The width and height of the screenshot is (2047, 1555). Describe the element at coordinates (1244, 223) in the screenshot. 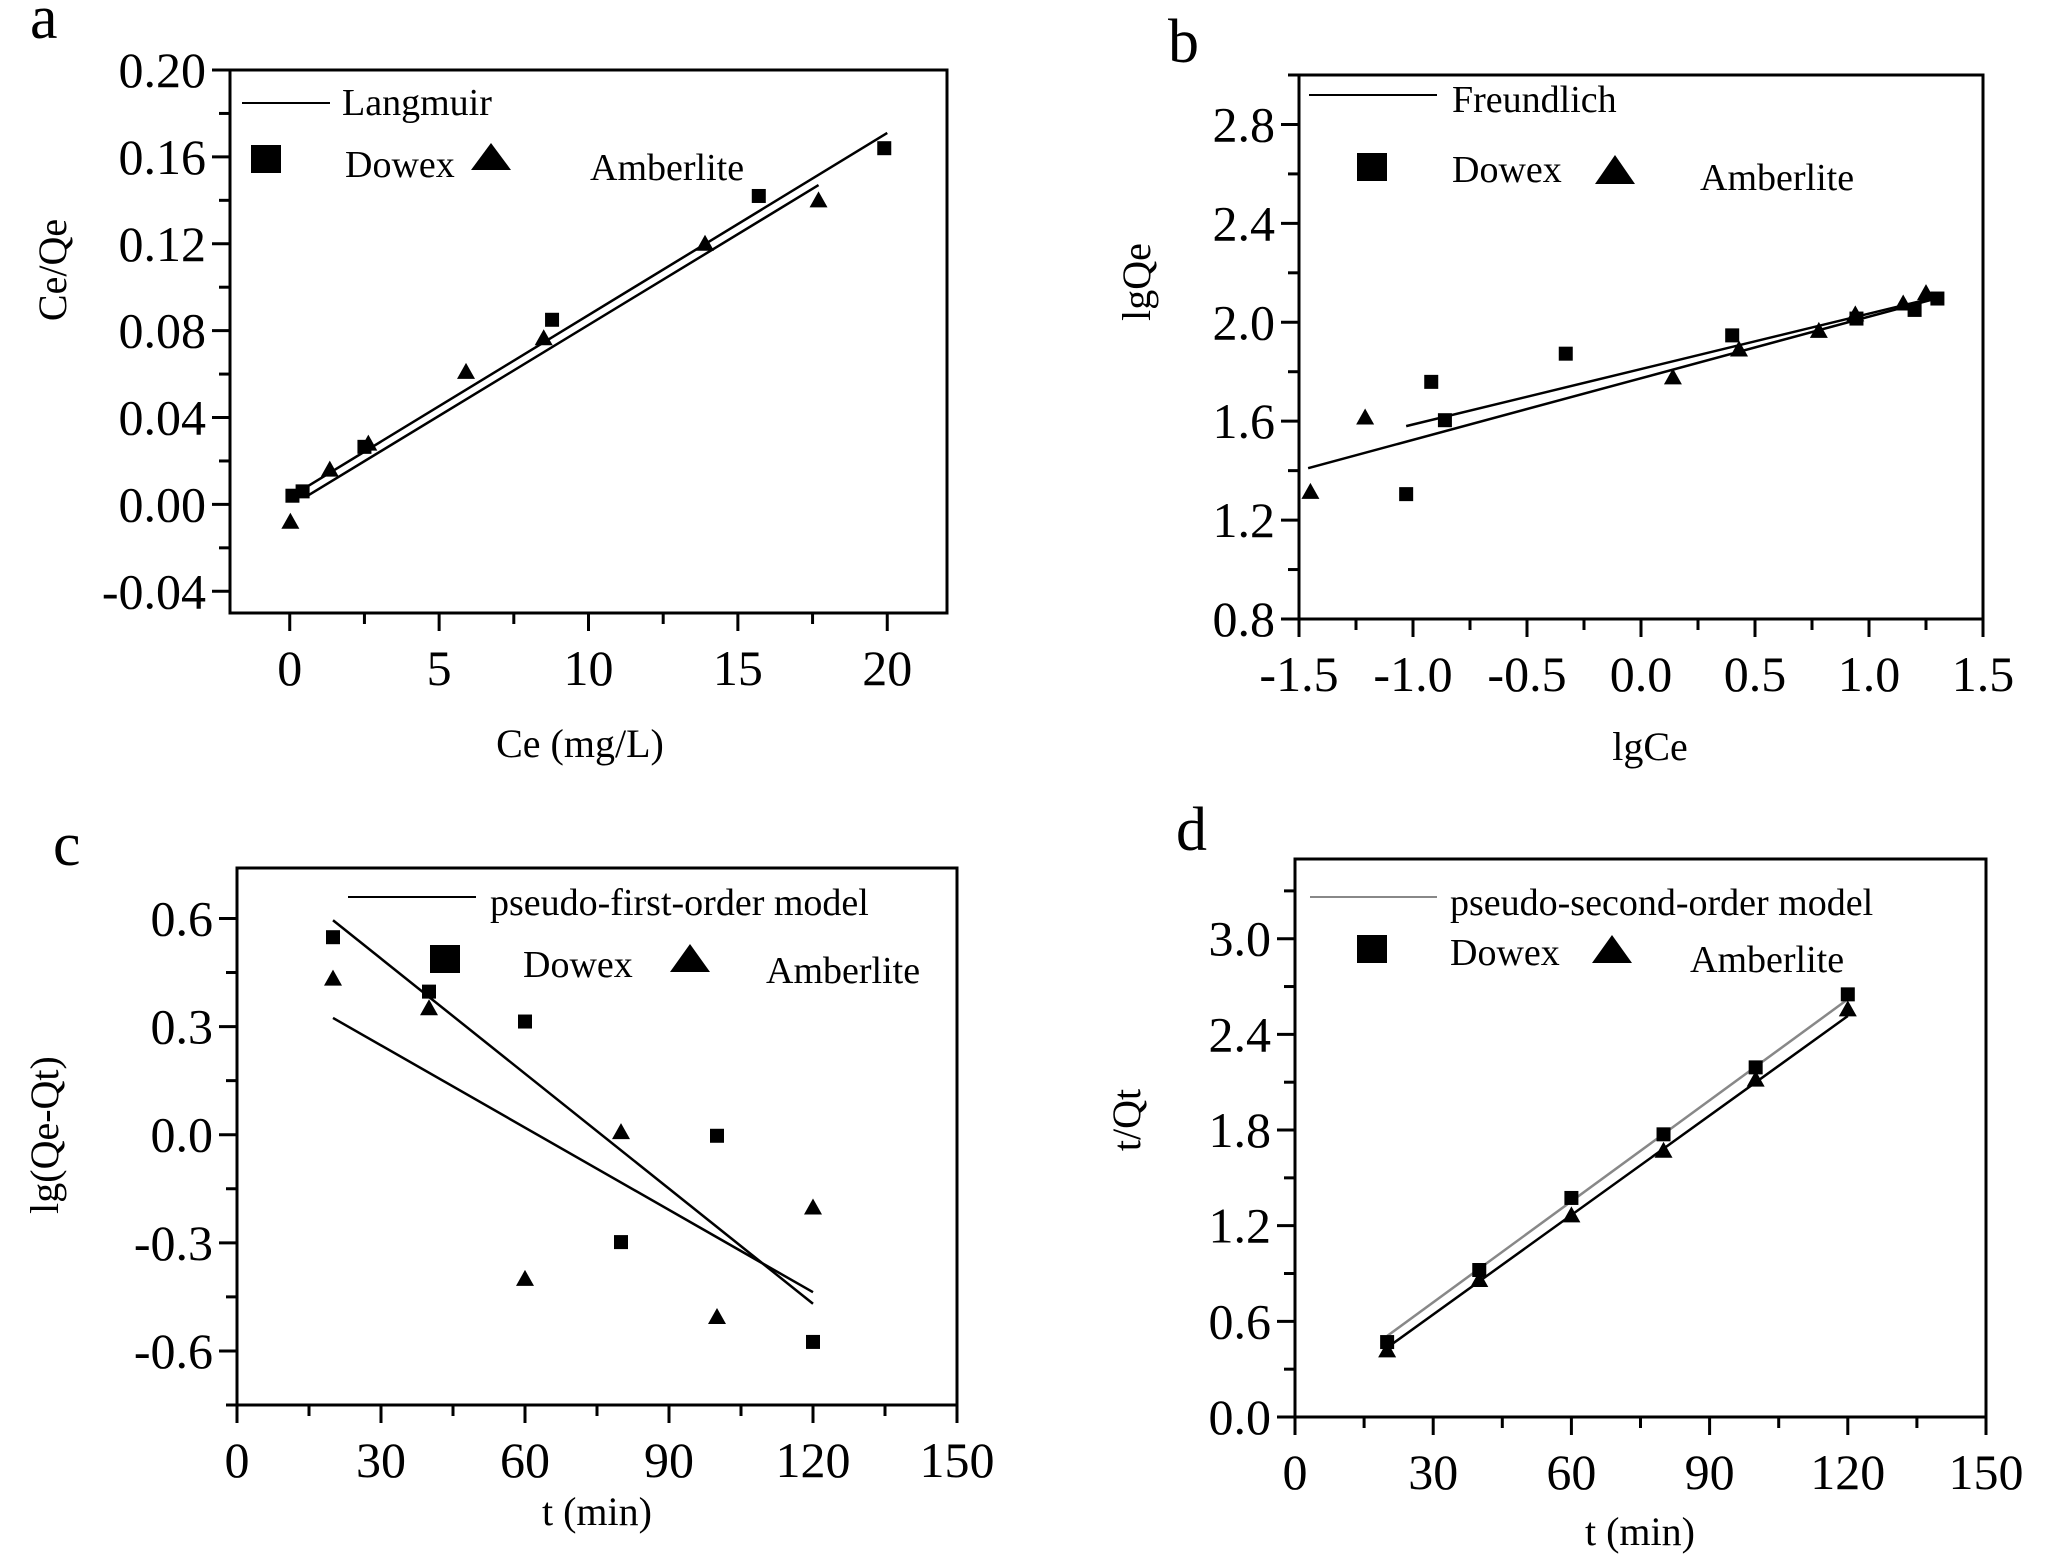

I see `y-tick-label: 2.4` at that location.